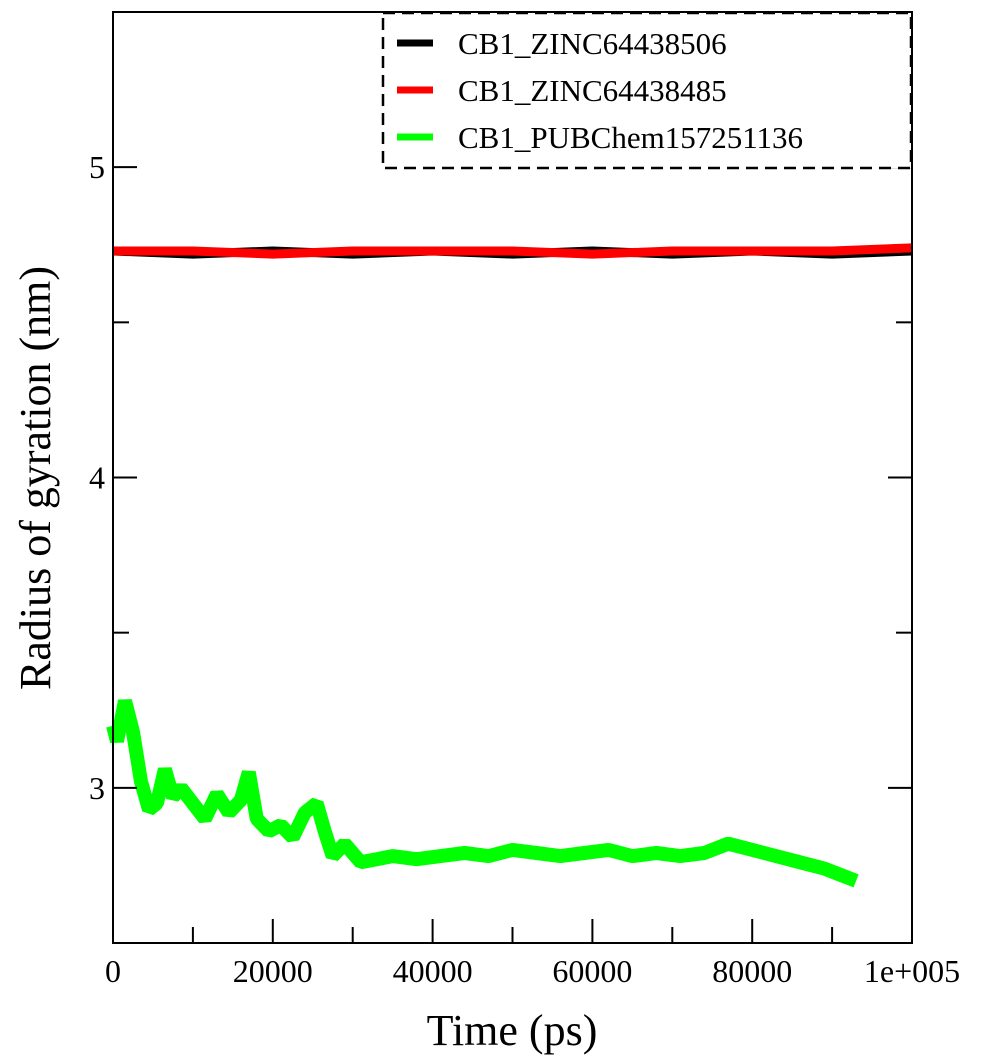 This screenshot has width=992, height=1063. Describe the element at coordinates (512, 1030) in the screenshot. I see `x-axis-title: Time (ps)` at that location.